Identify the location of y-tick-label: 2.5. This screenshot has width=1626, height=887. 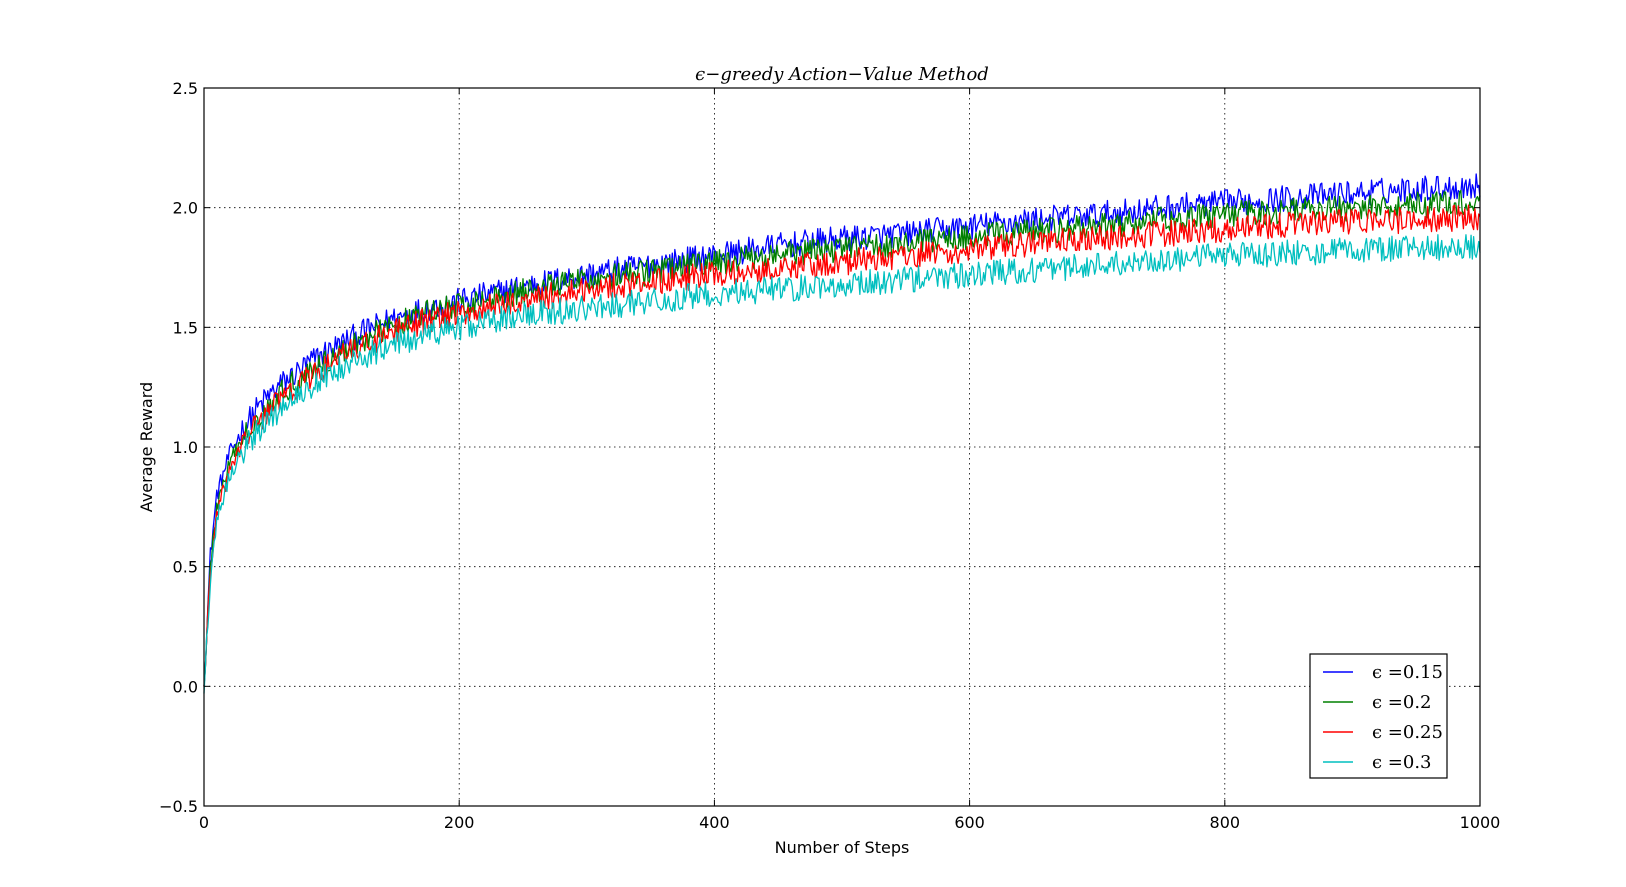
(185, 88).